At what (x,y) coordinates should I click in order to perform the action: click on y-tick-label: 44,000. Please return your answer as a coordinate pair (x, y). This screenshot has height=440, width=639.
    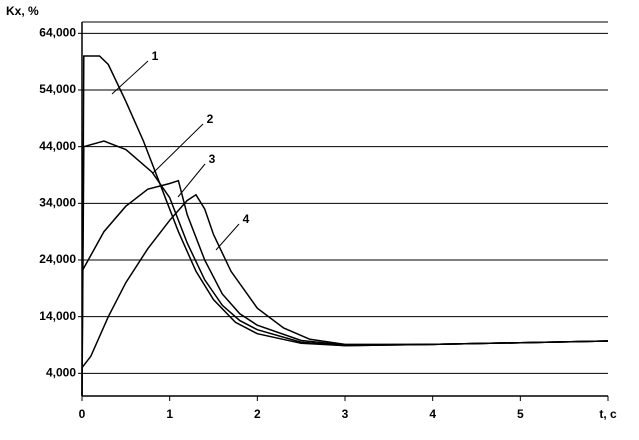
    Looking at the image, I should click on (57, 146).